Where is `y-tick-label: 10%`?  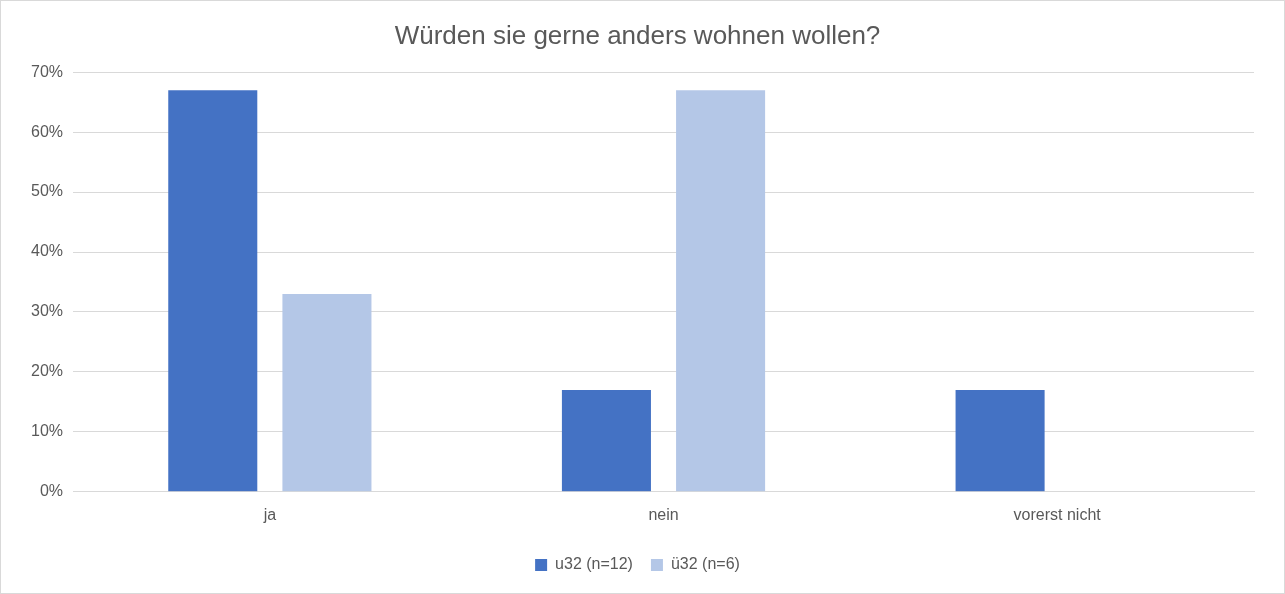
y-tick-label: 10% is located at coordinates (47, 431).